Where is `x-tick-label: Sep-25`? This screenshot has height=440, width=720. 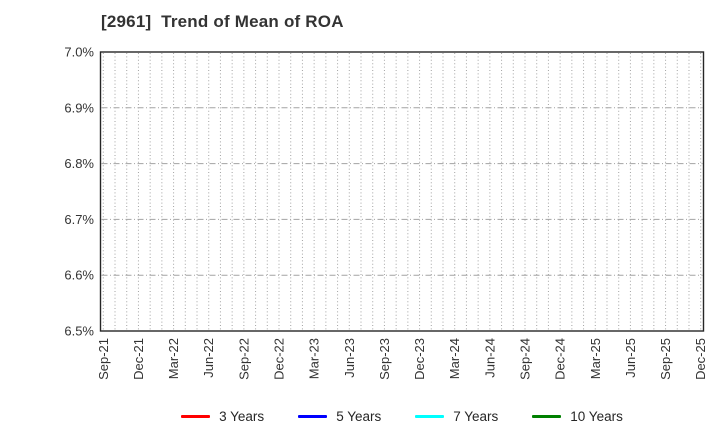 x-tick-label: Sep-25 is located at coordinates (665, 359).